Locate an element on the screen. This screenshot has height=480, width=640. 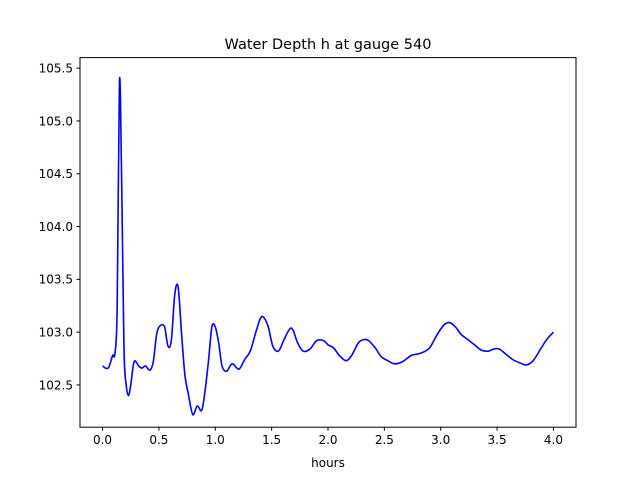
x-tick-label: 2.5 is located at coordinates (384, 440).